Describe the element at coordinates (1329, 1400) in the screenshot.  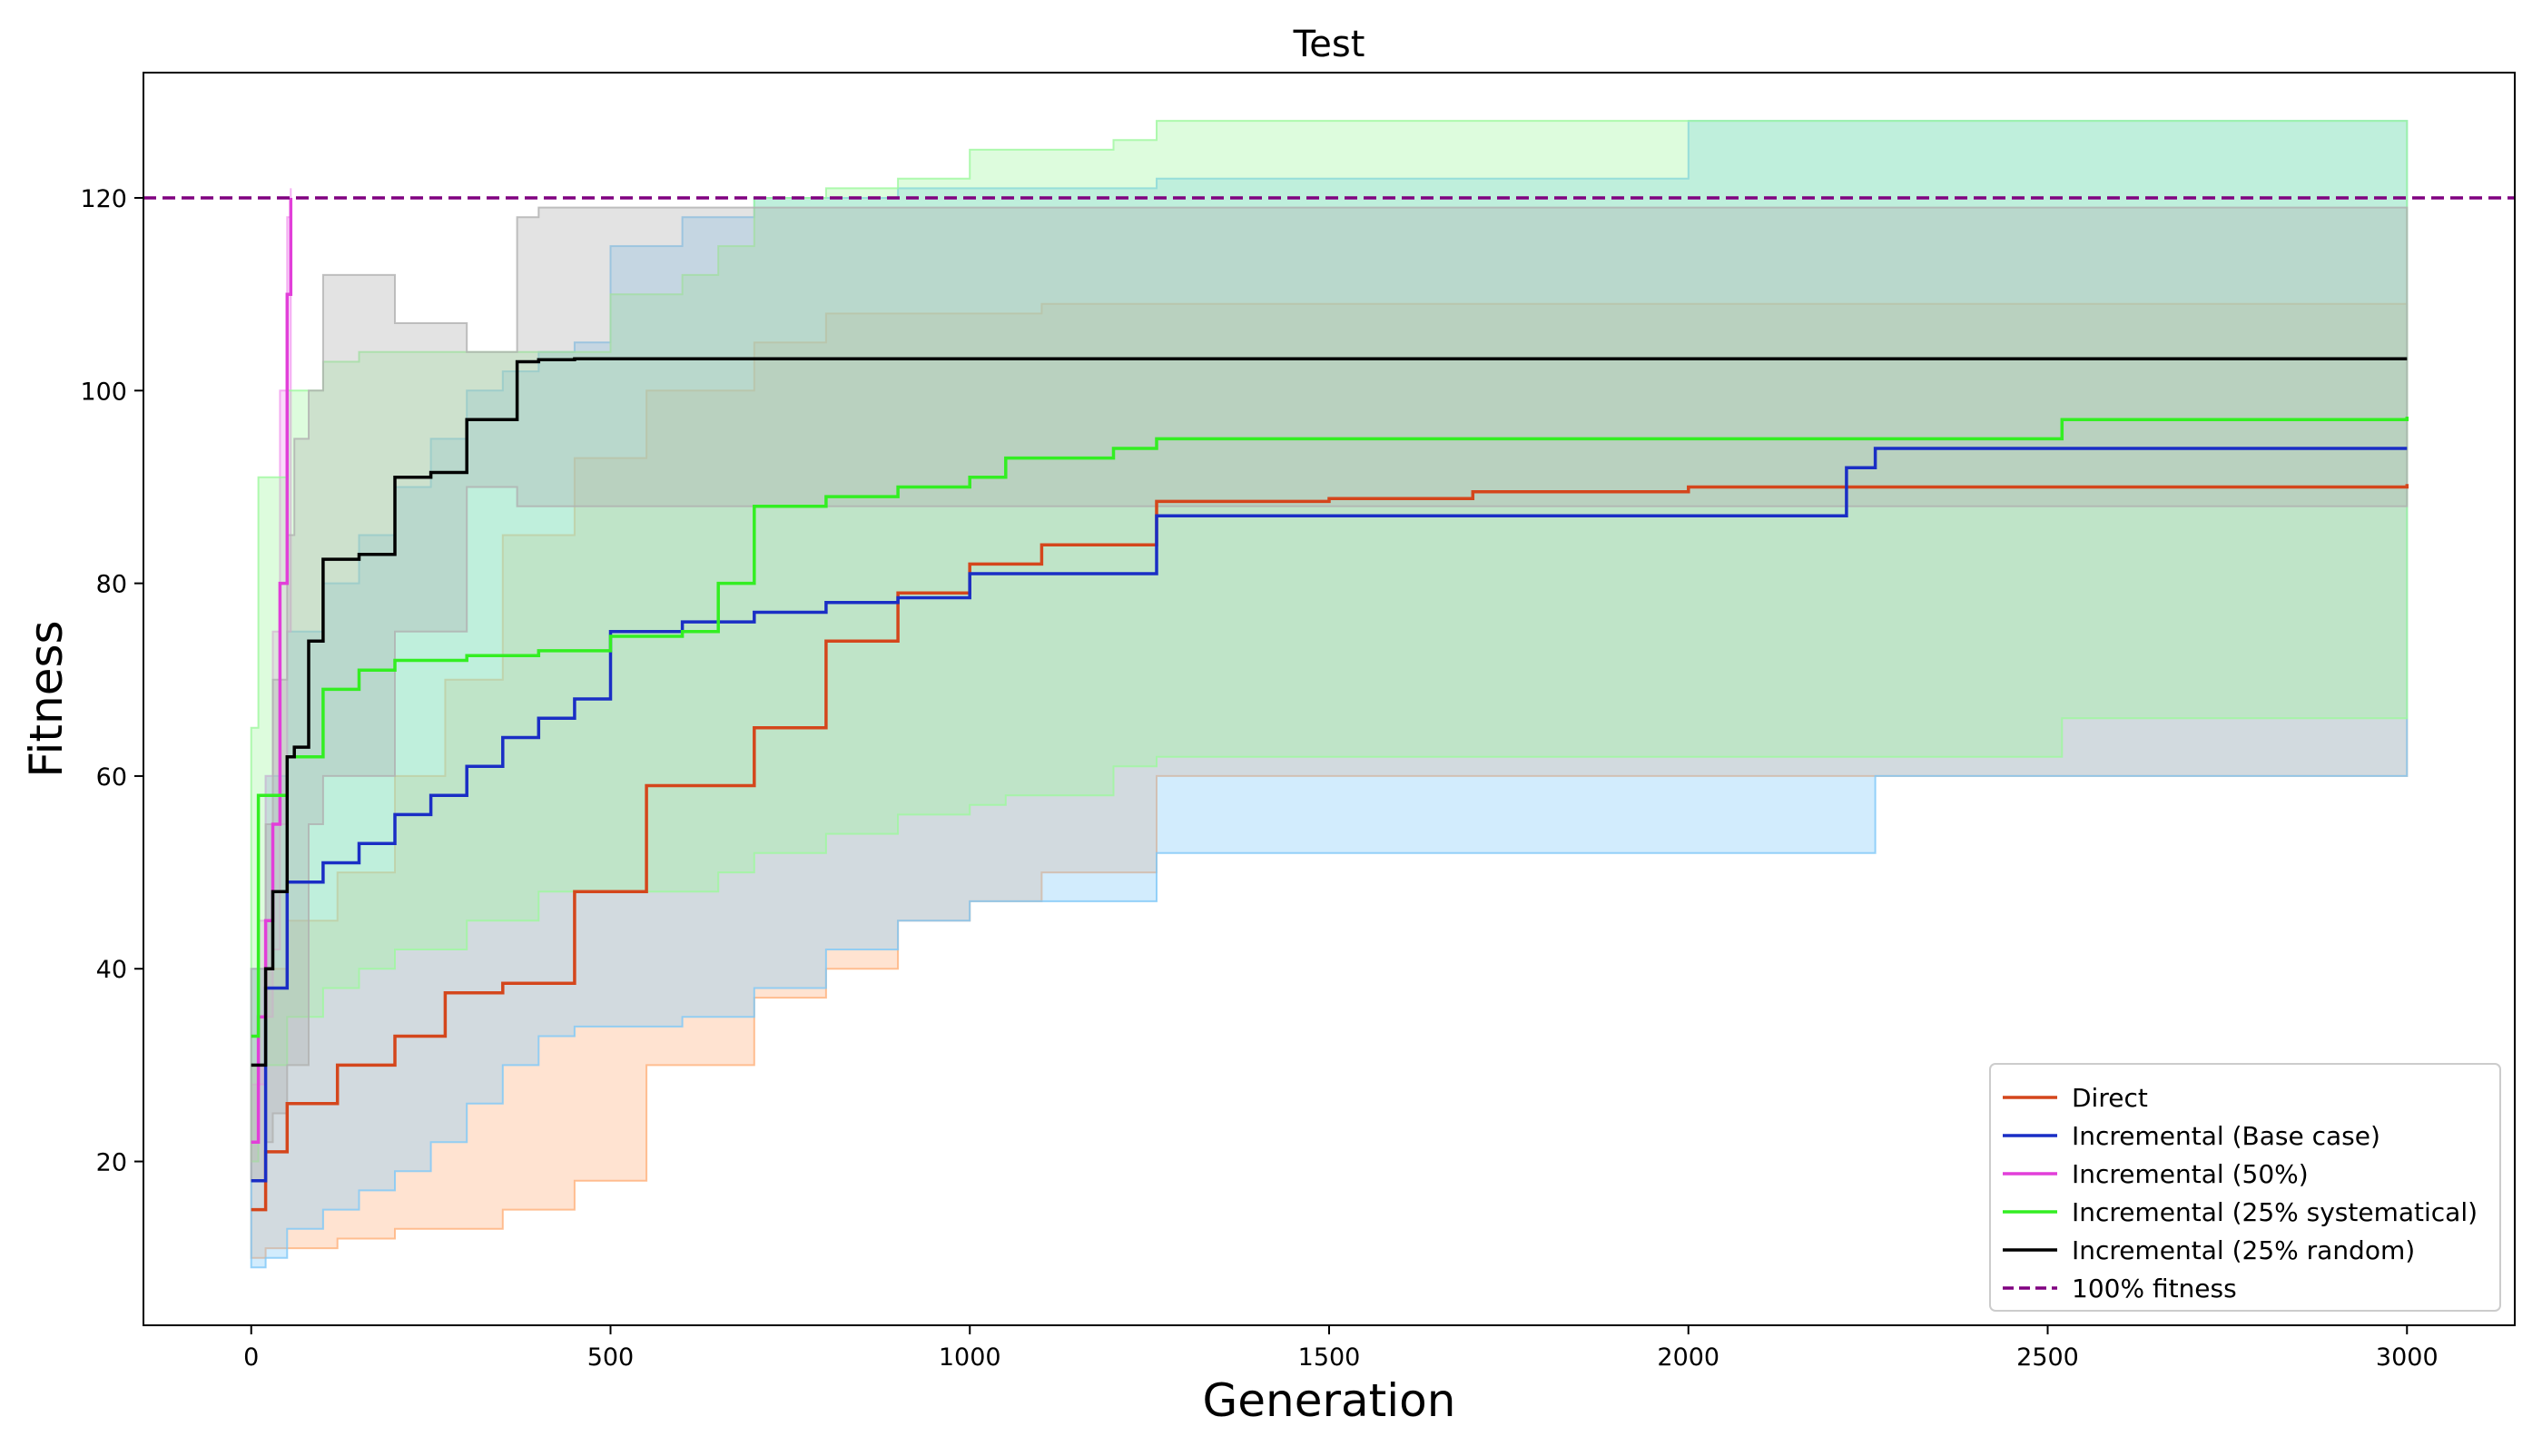
I see `x-axis-label: Generation` at that location.